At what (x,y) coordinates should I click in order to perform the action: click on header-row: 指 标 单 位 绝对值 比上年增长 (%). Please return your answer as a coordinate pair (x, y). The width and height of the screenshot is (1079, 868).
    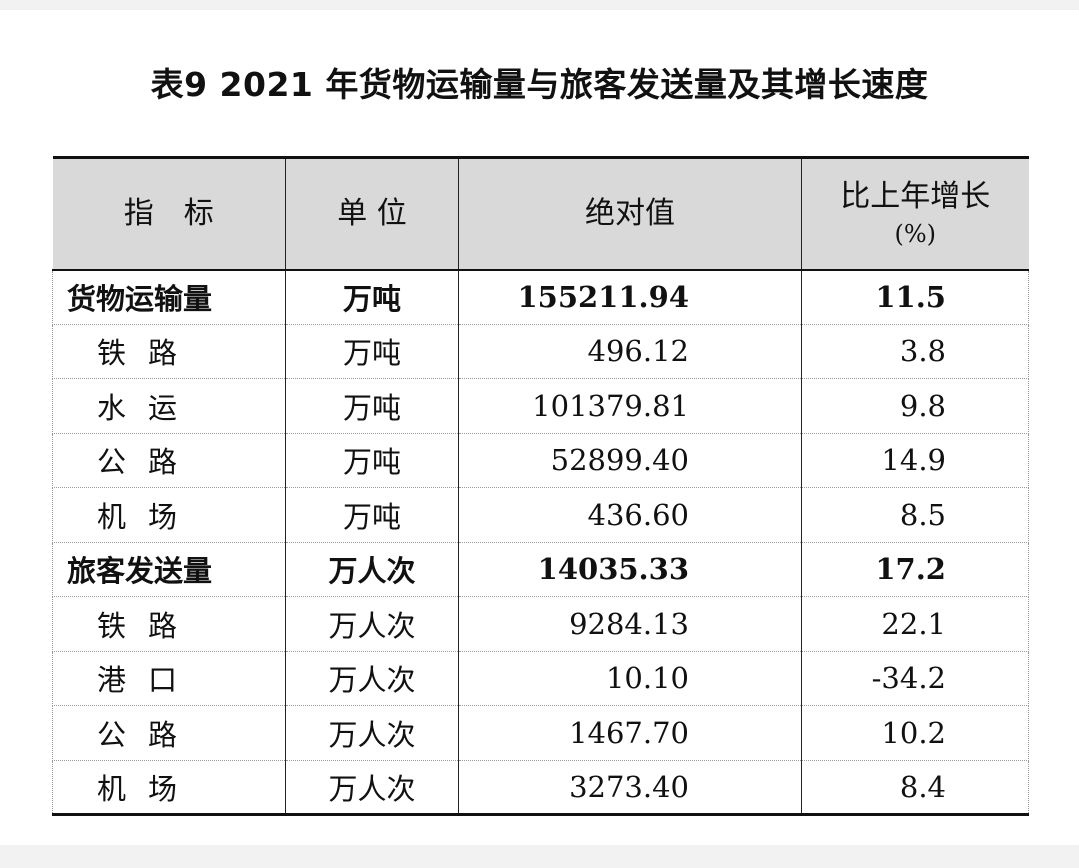
    Looking at the image, I should click on (540, 213).